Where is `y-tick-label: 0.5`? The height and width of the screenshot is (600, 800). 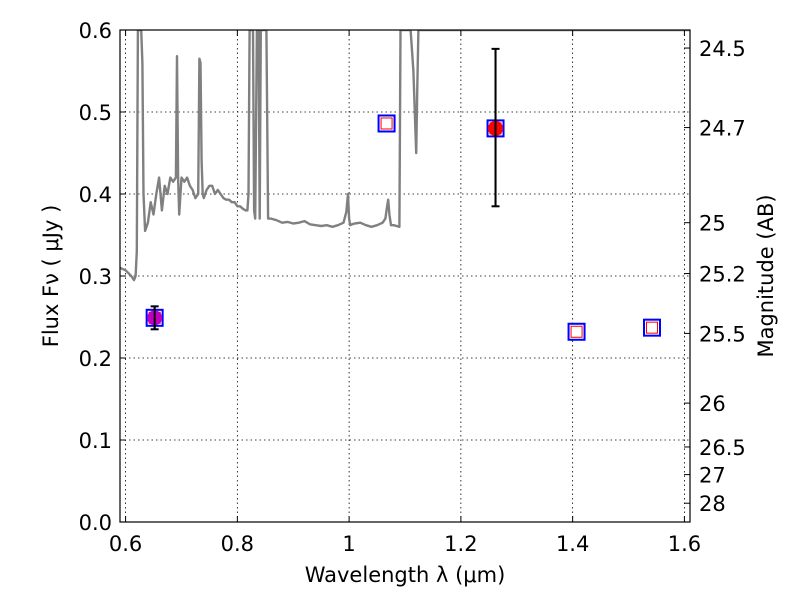 y-tick-label: 0.5 is located at coordinates (95, 113).